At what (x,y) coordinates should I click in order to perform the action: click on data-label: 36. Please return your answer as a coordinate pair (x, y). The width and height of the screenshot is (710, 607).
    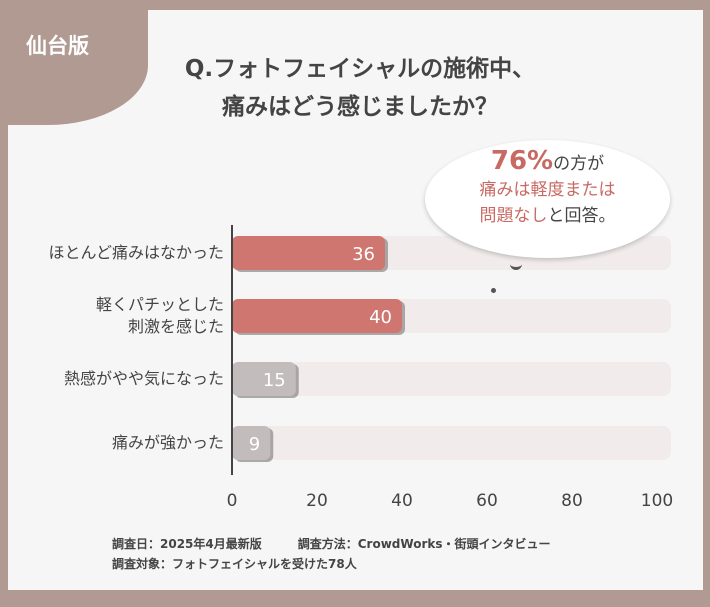
    Looking at the image, I should click on (363, 254).